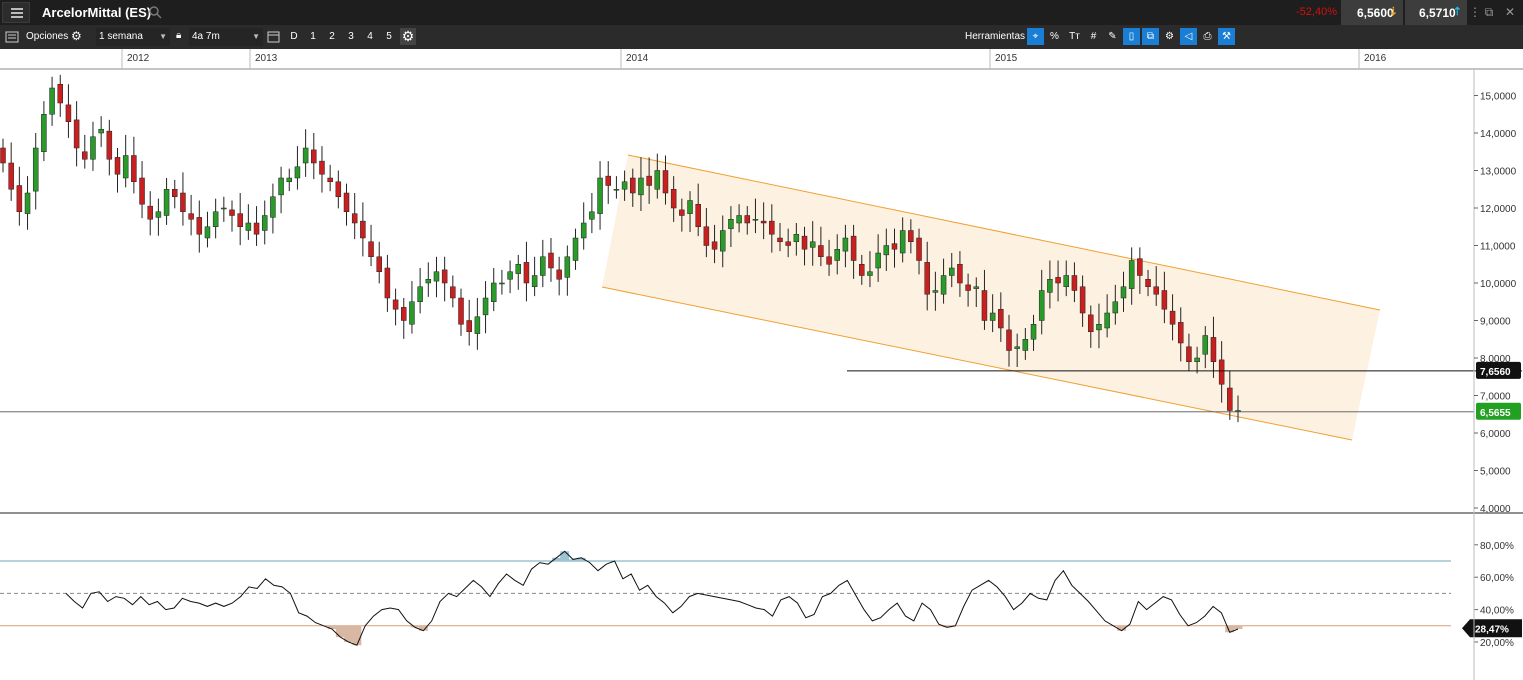 The width and height of the screenshot is (1523, 680). I want to click on draw-tool-icon: ✎, so click(1112, 36).